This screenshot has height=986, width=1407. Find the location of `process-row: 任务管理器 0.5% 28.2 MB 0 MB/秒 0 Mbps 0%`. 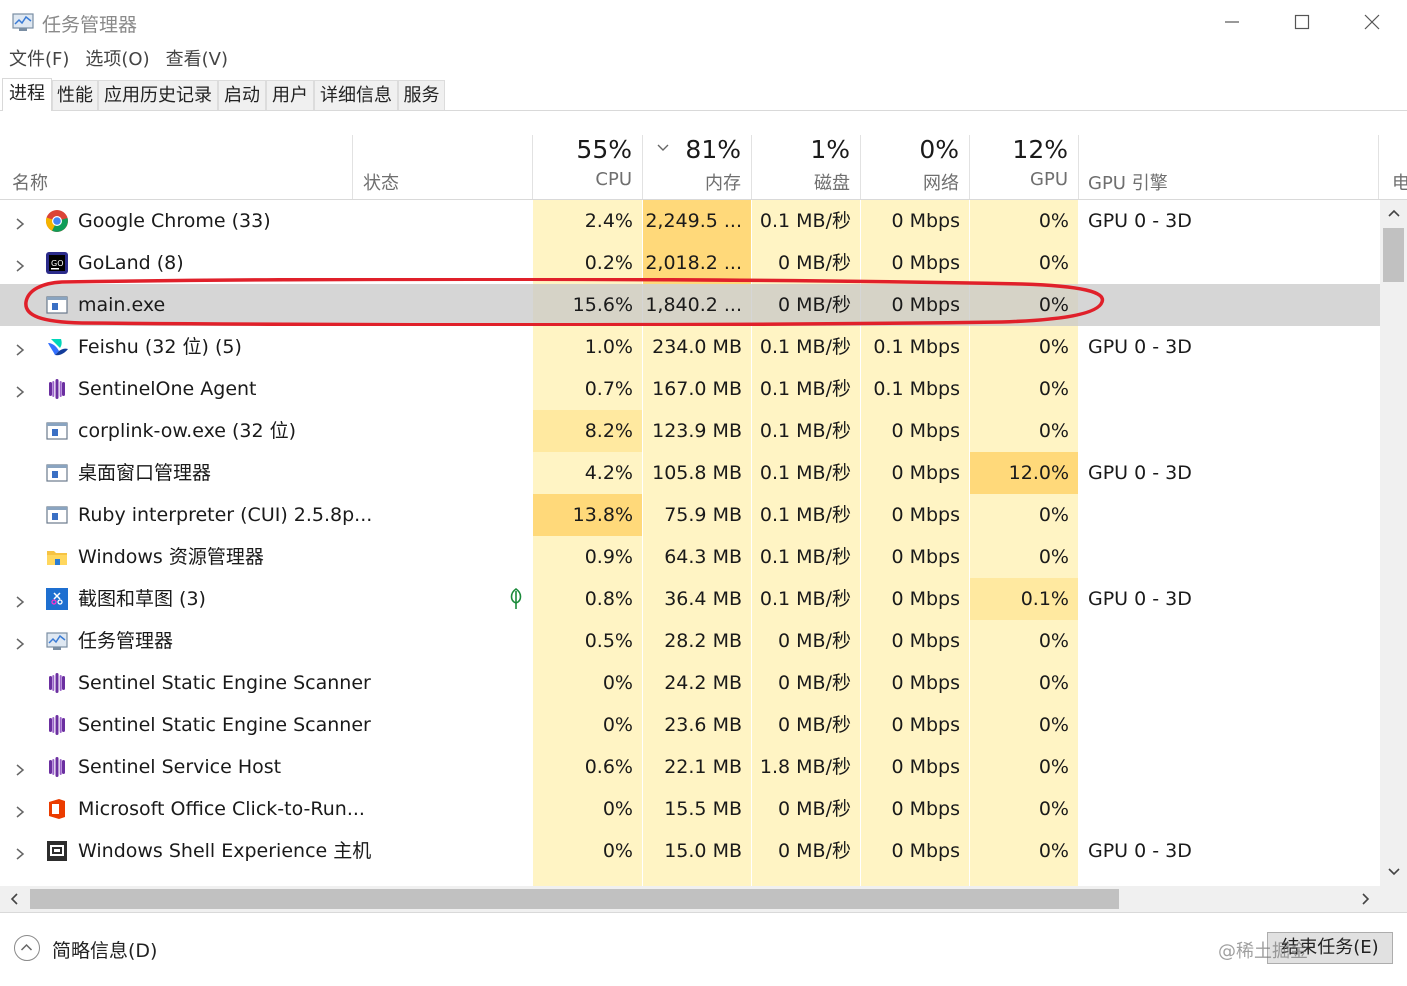

process-row: 任务管理器 0.5% 28.2 MB 0 MB/秒 0 Mbps 0% is located at coordinates (690, 641).